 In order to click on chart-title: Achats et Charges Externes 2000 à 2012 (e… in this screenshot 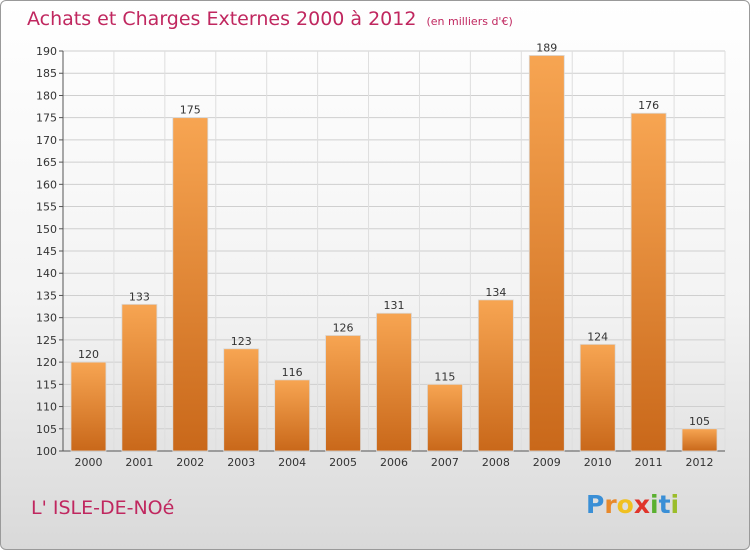, I will do `click(270, 19)`.